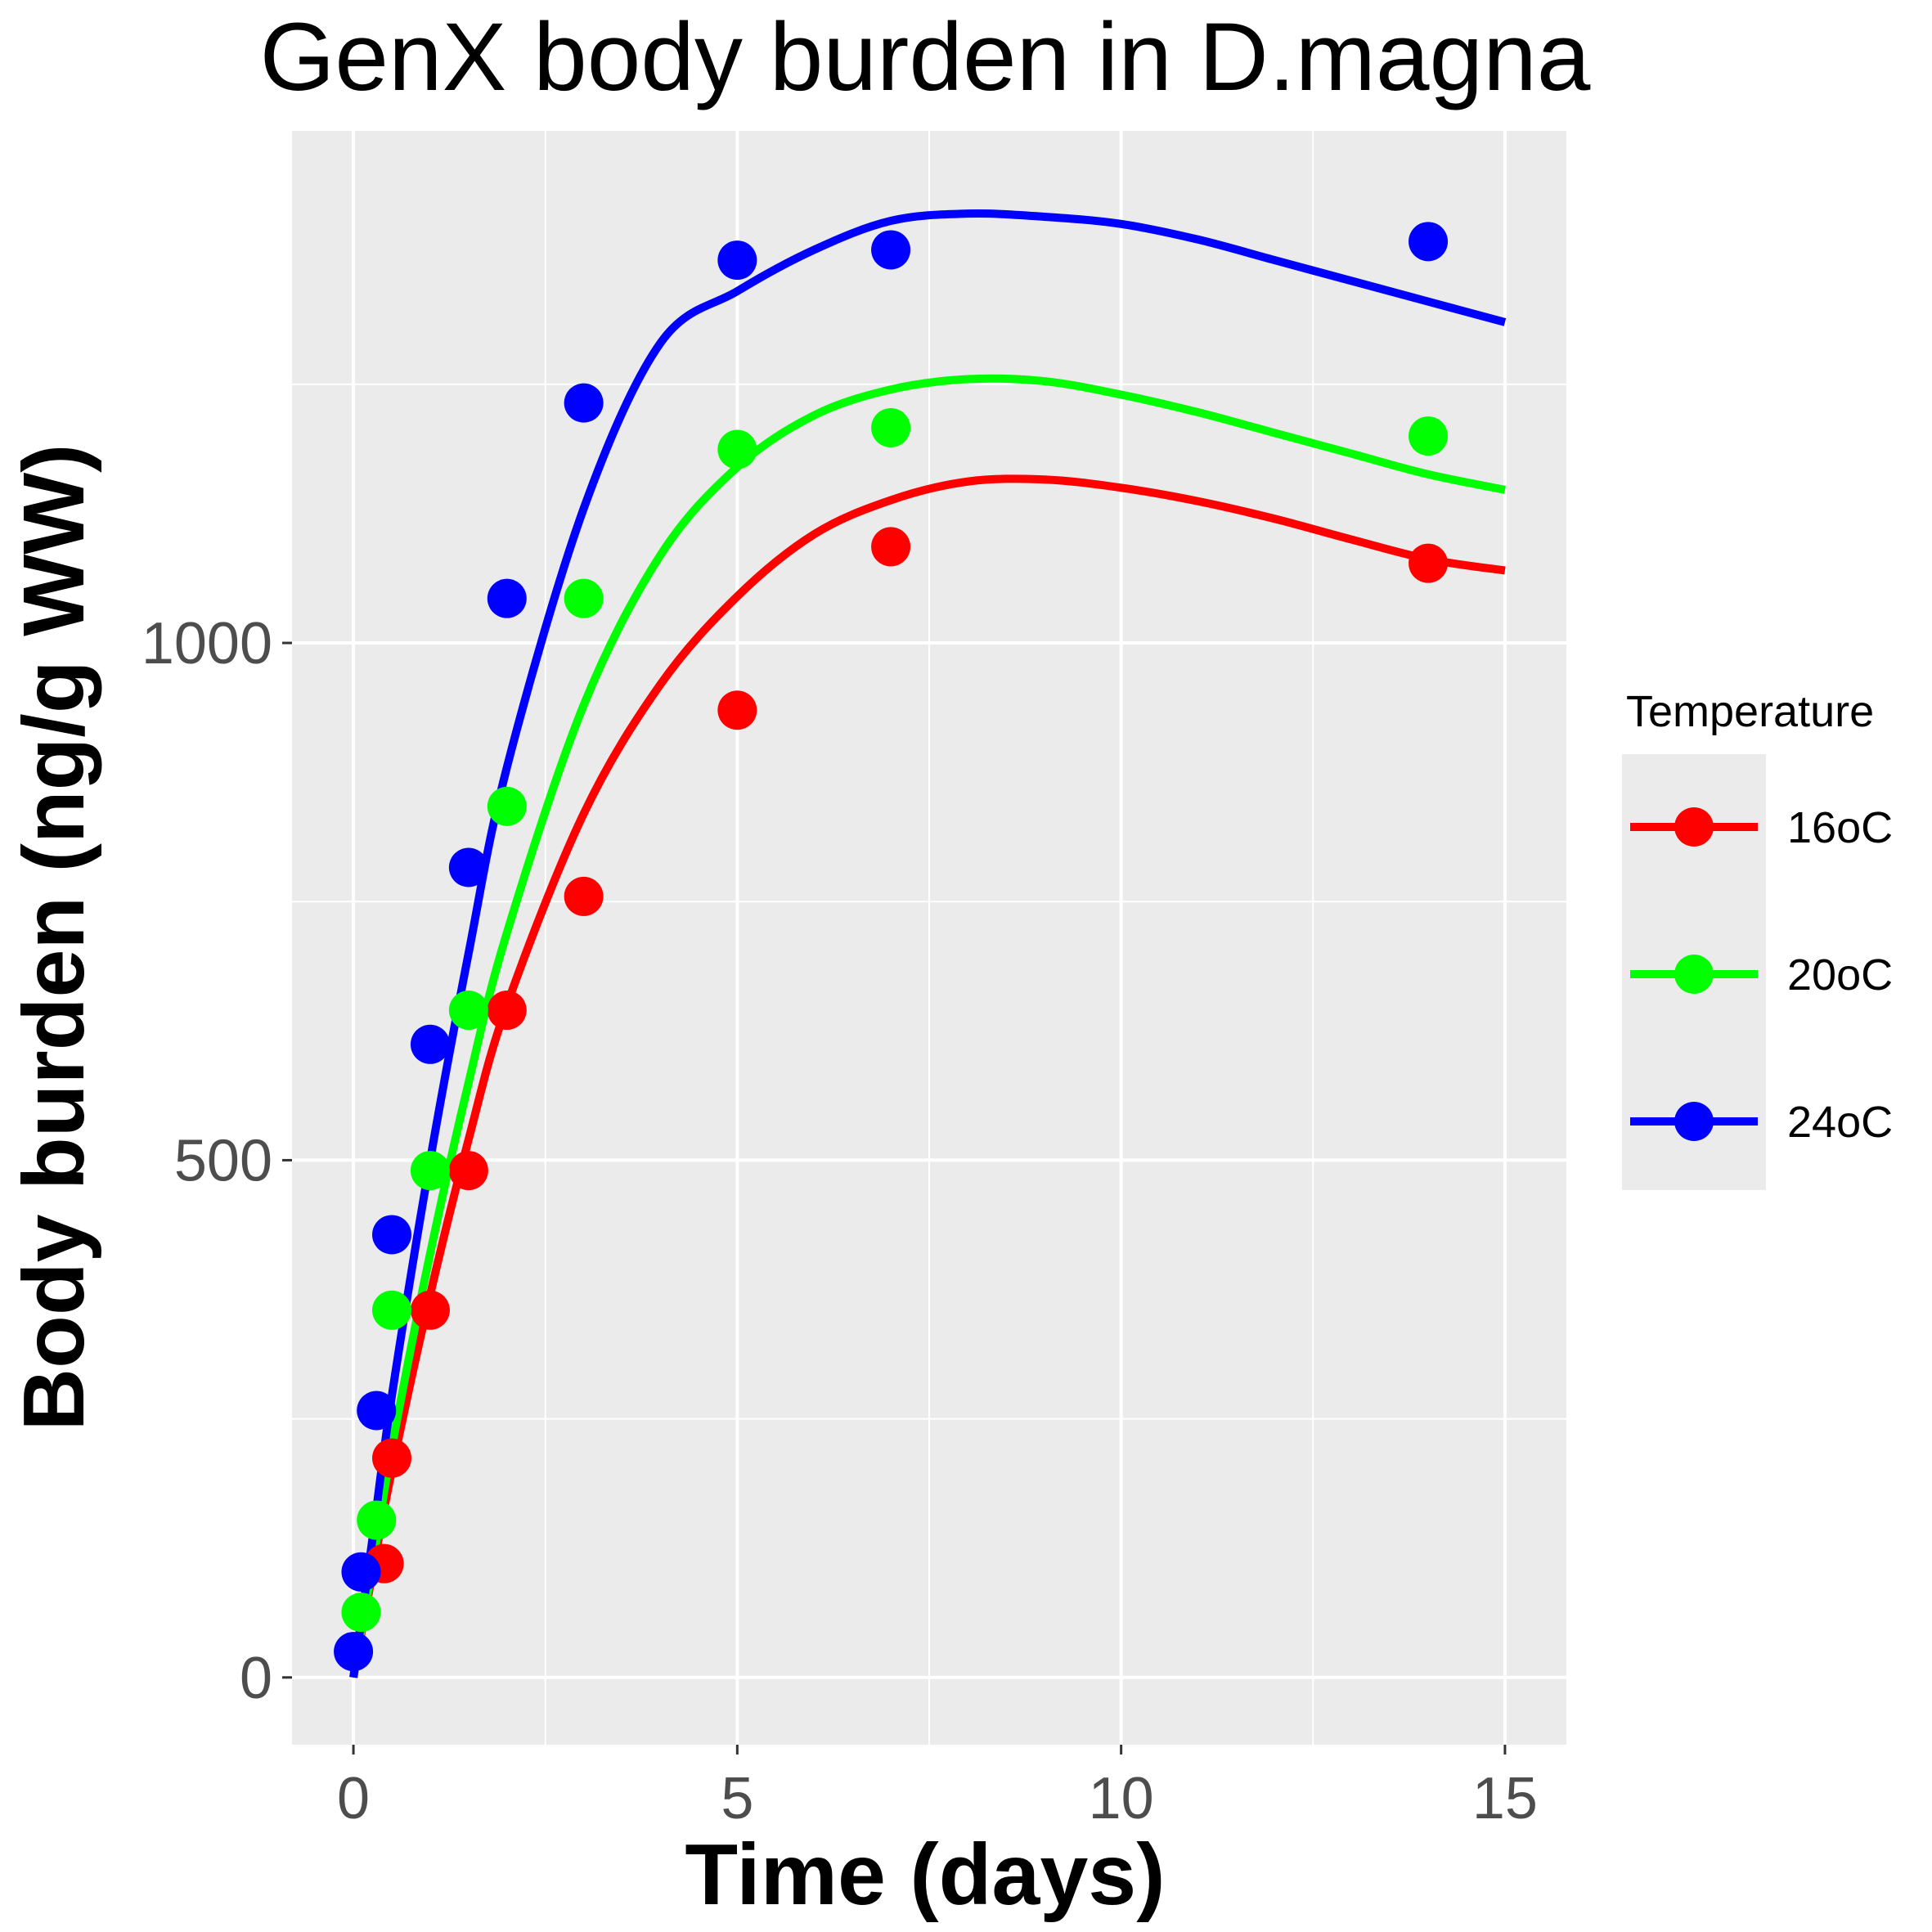 This screenshot has width=1932, height=1932. What do you see at coordinates (1757, 939) in the screenshot?
I see `legend: Temperature 16oC 20oC 24oC` at bounding box center [1757, 939].